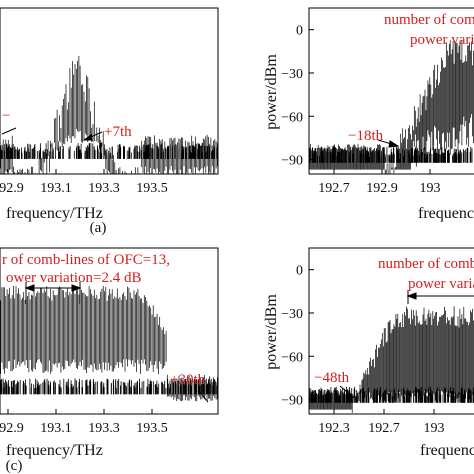 This screenshot has height=474, width=474. What do you see at coordinates (446, 213) in the screenshot?
I see `panel-b-x-axis-title: frequency/` at bounding box center [446, 213].